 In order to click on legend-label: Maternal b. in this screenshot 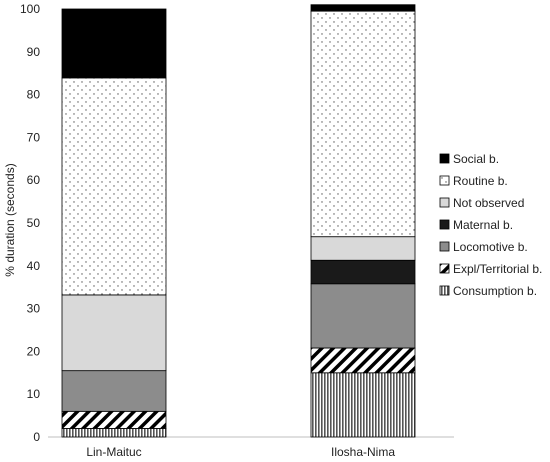, I will do `click(483, 225)`.